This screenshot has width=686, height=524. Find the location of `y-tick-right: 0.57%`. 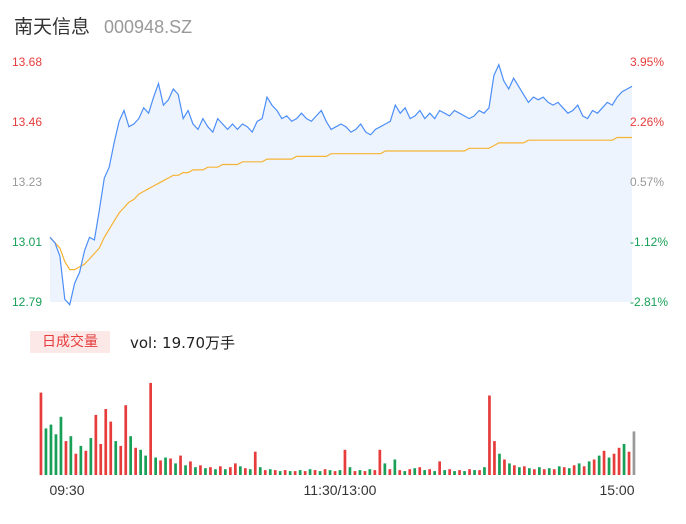

y-tick-right: 0.57% is located at coordinates (647, 182).